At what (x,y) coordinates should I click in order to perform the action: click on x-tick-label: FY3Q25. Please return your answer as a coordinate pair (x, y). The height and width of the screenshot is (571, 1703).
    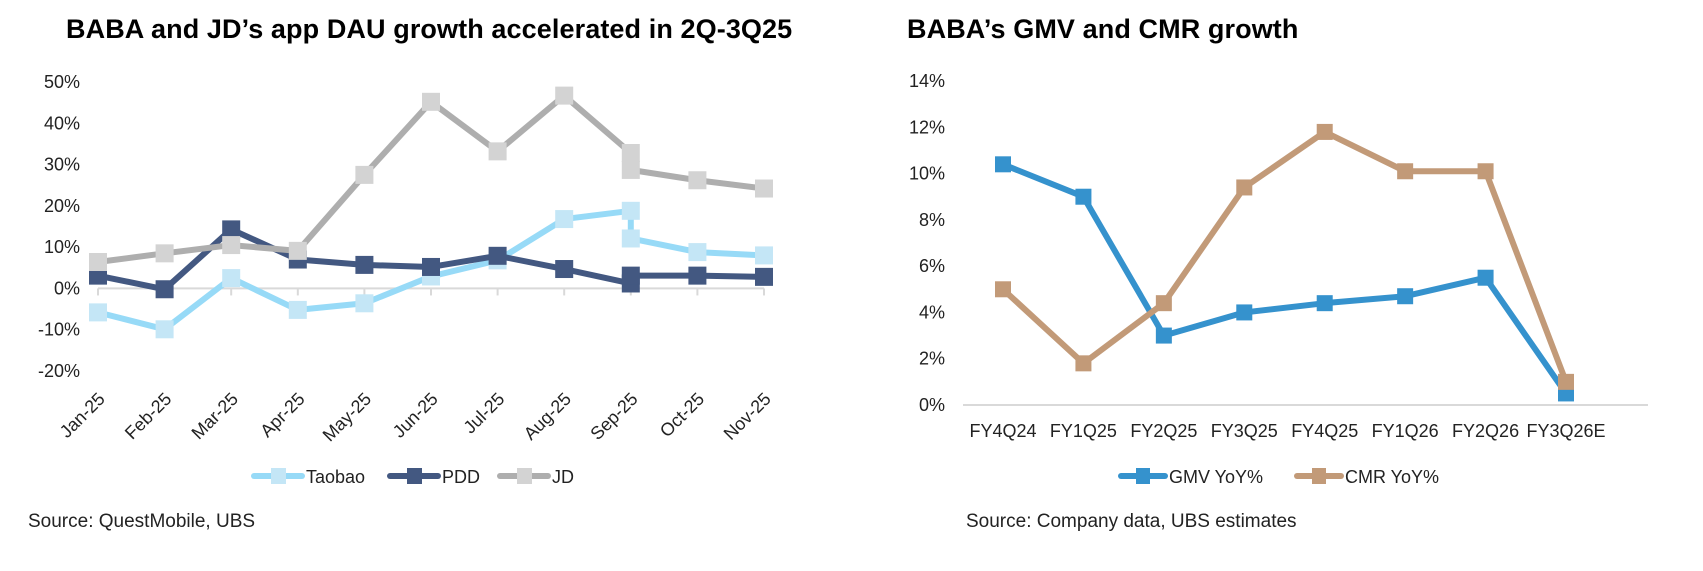
    Looking at the image, I should click on (1244, 431).